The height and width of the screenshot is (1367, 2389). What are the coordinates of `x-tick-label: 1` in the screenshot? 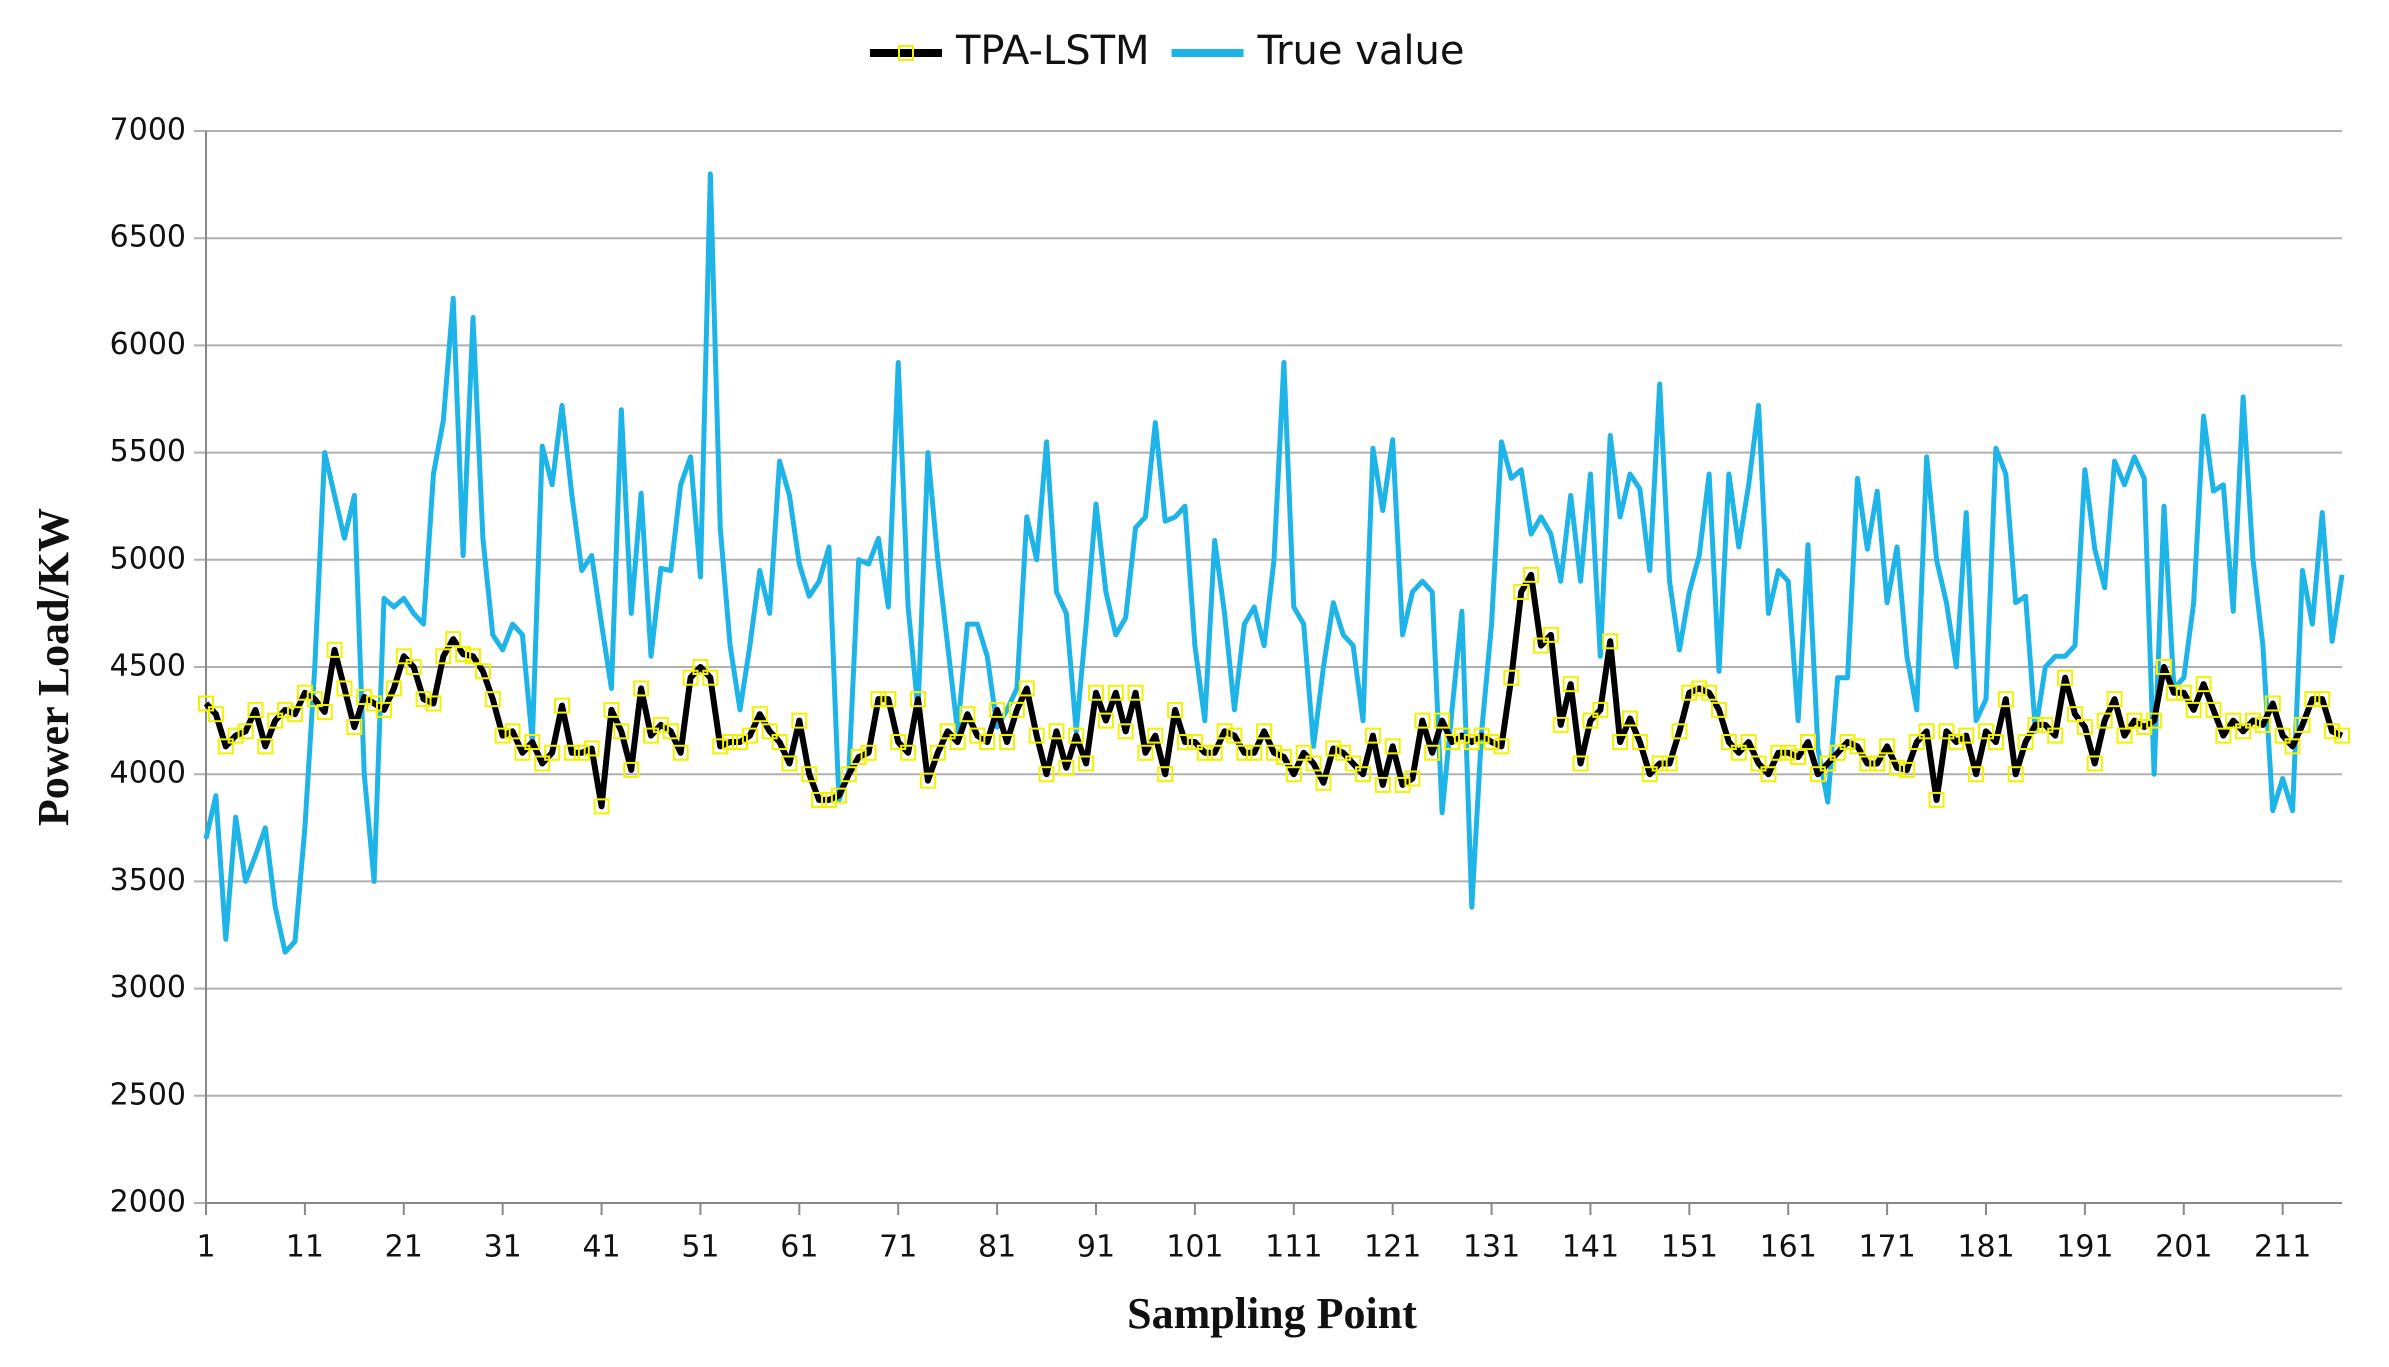 It's located at (205, 1247).